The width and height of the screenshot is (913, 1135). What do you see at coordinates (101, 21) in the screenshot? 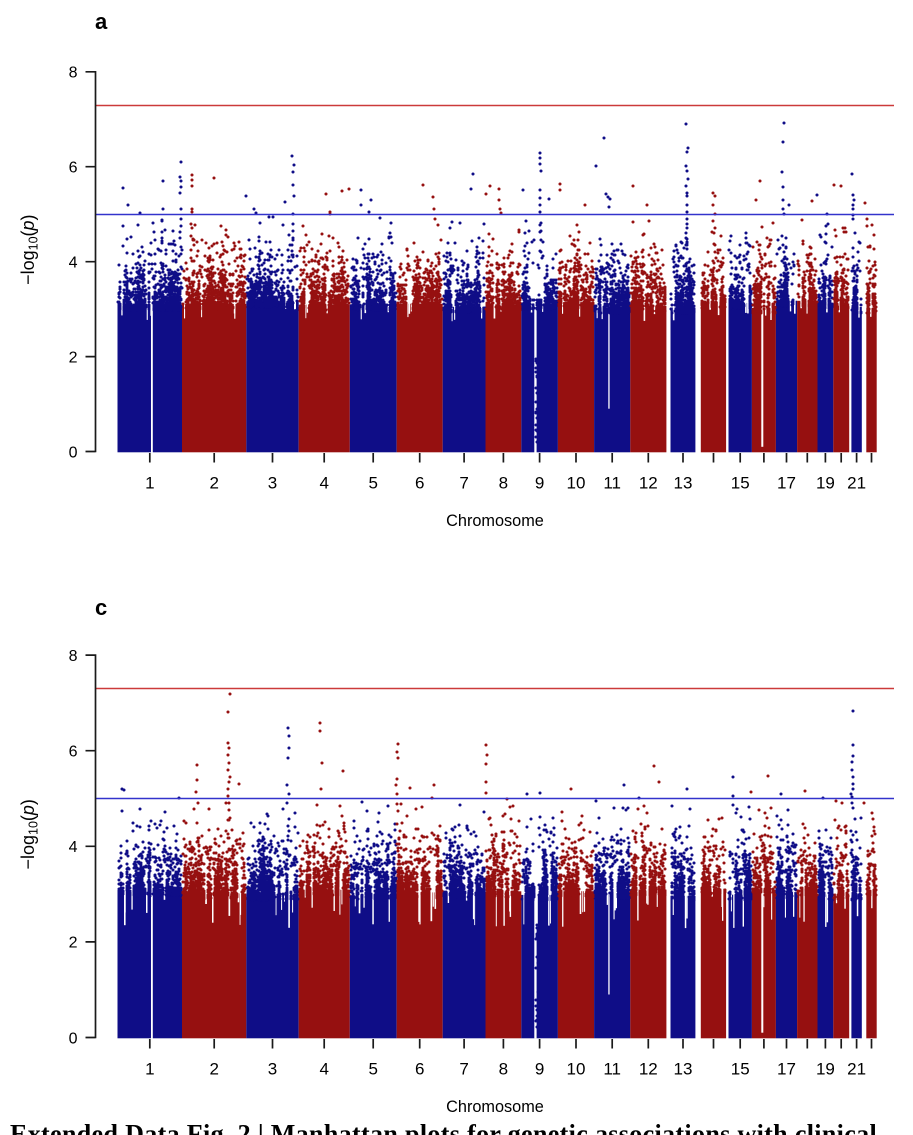
I see `svg-text: a` at bounding box center [101, 21].